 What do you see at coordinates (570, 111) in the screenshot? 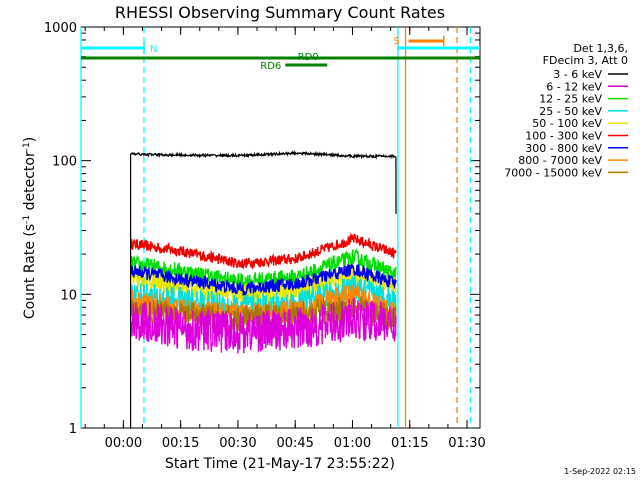
I see `legend-entry-label: 25 - 50 keV` at bounding box center [570, 111].